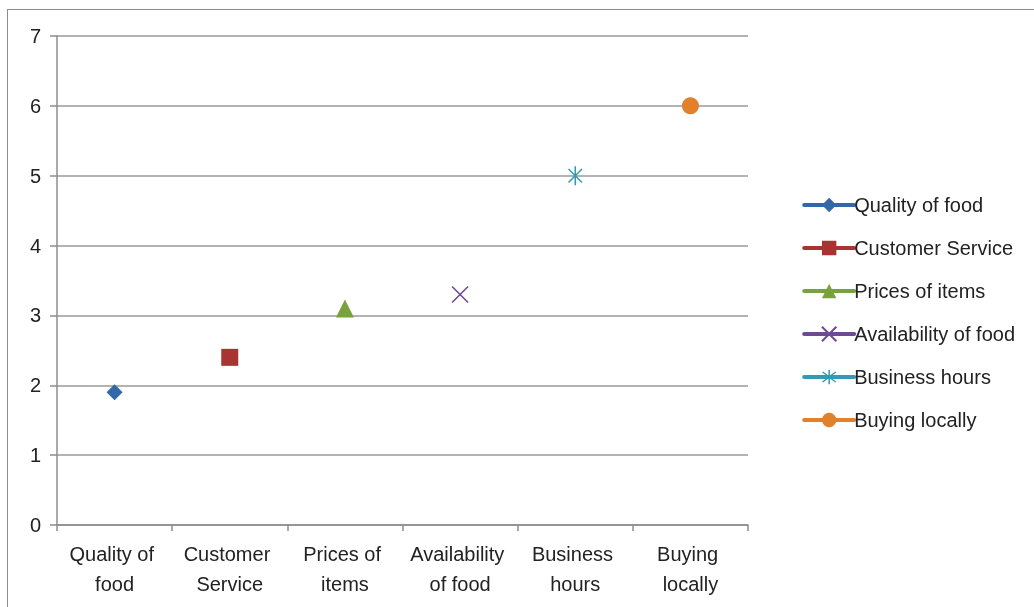 This screenshot has height=607, width=1034. I want to click on x-tick-label: Buying locally, so click(690, 569).